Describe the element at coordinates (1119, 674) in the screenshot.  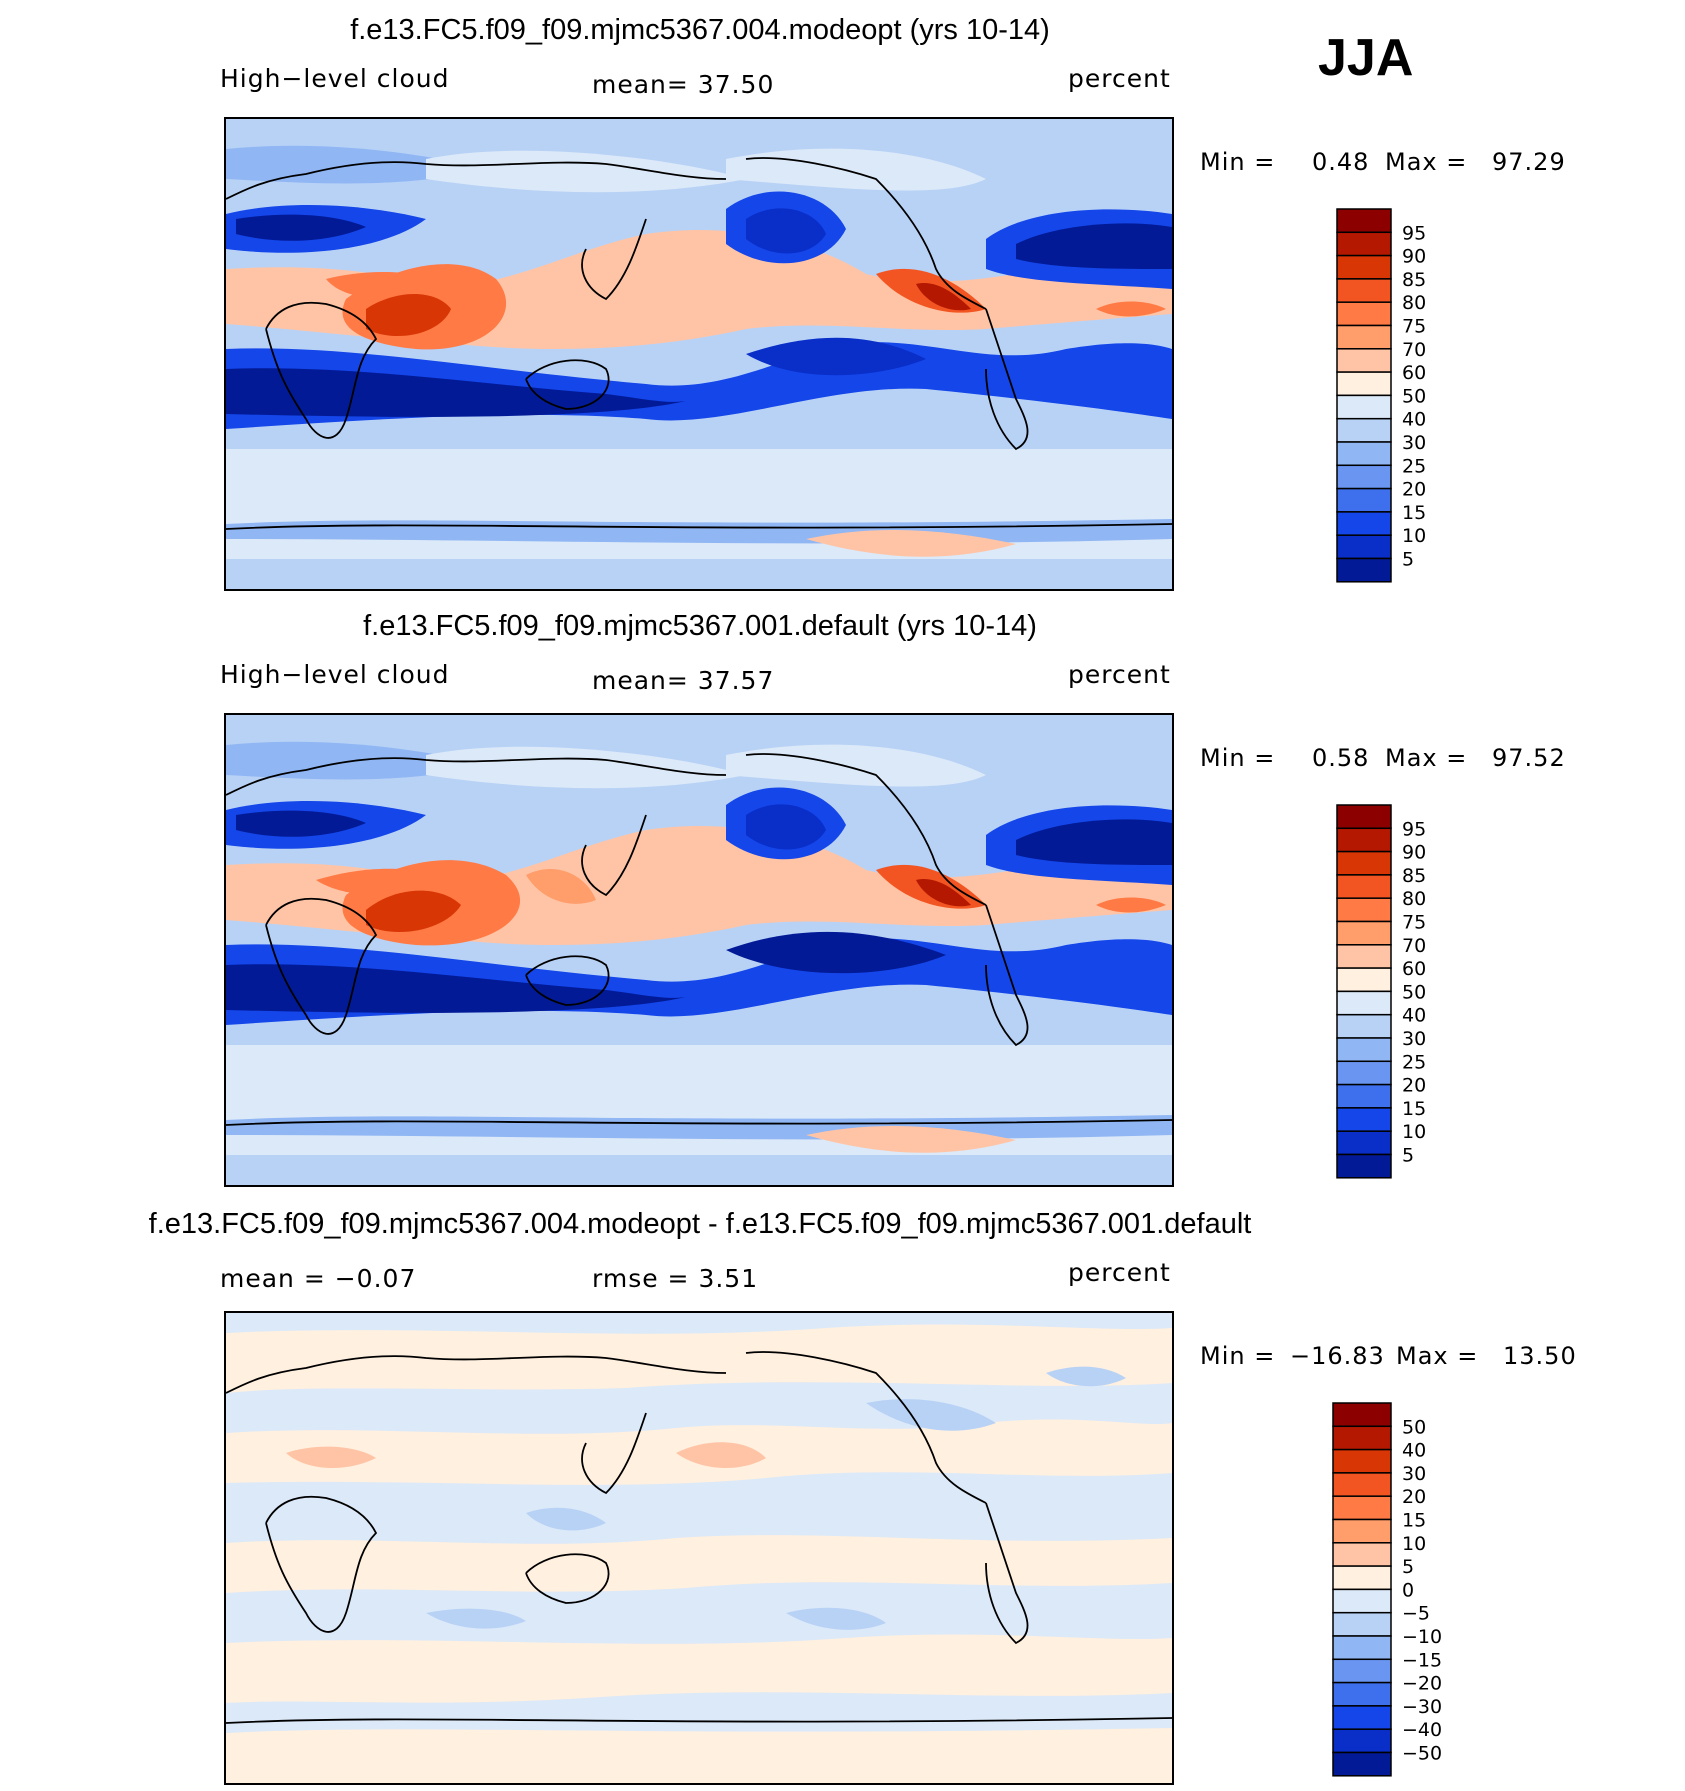
I see `panel-2-units-label: percent` at that location.